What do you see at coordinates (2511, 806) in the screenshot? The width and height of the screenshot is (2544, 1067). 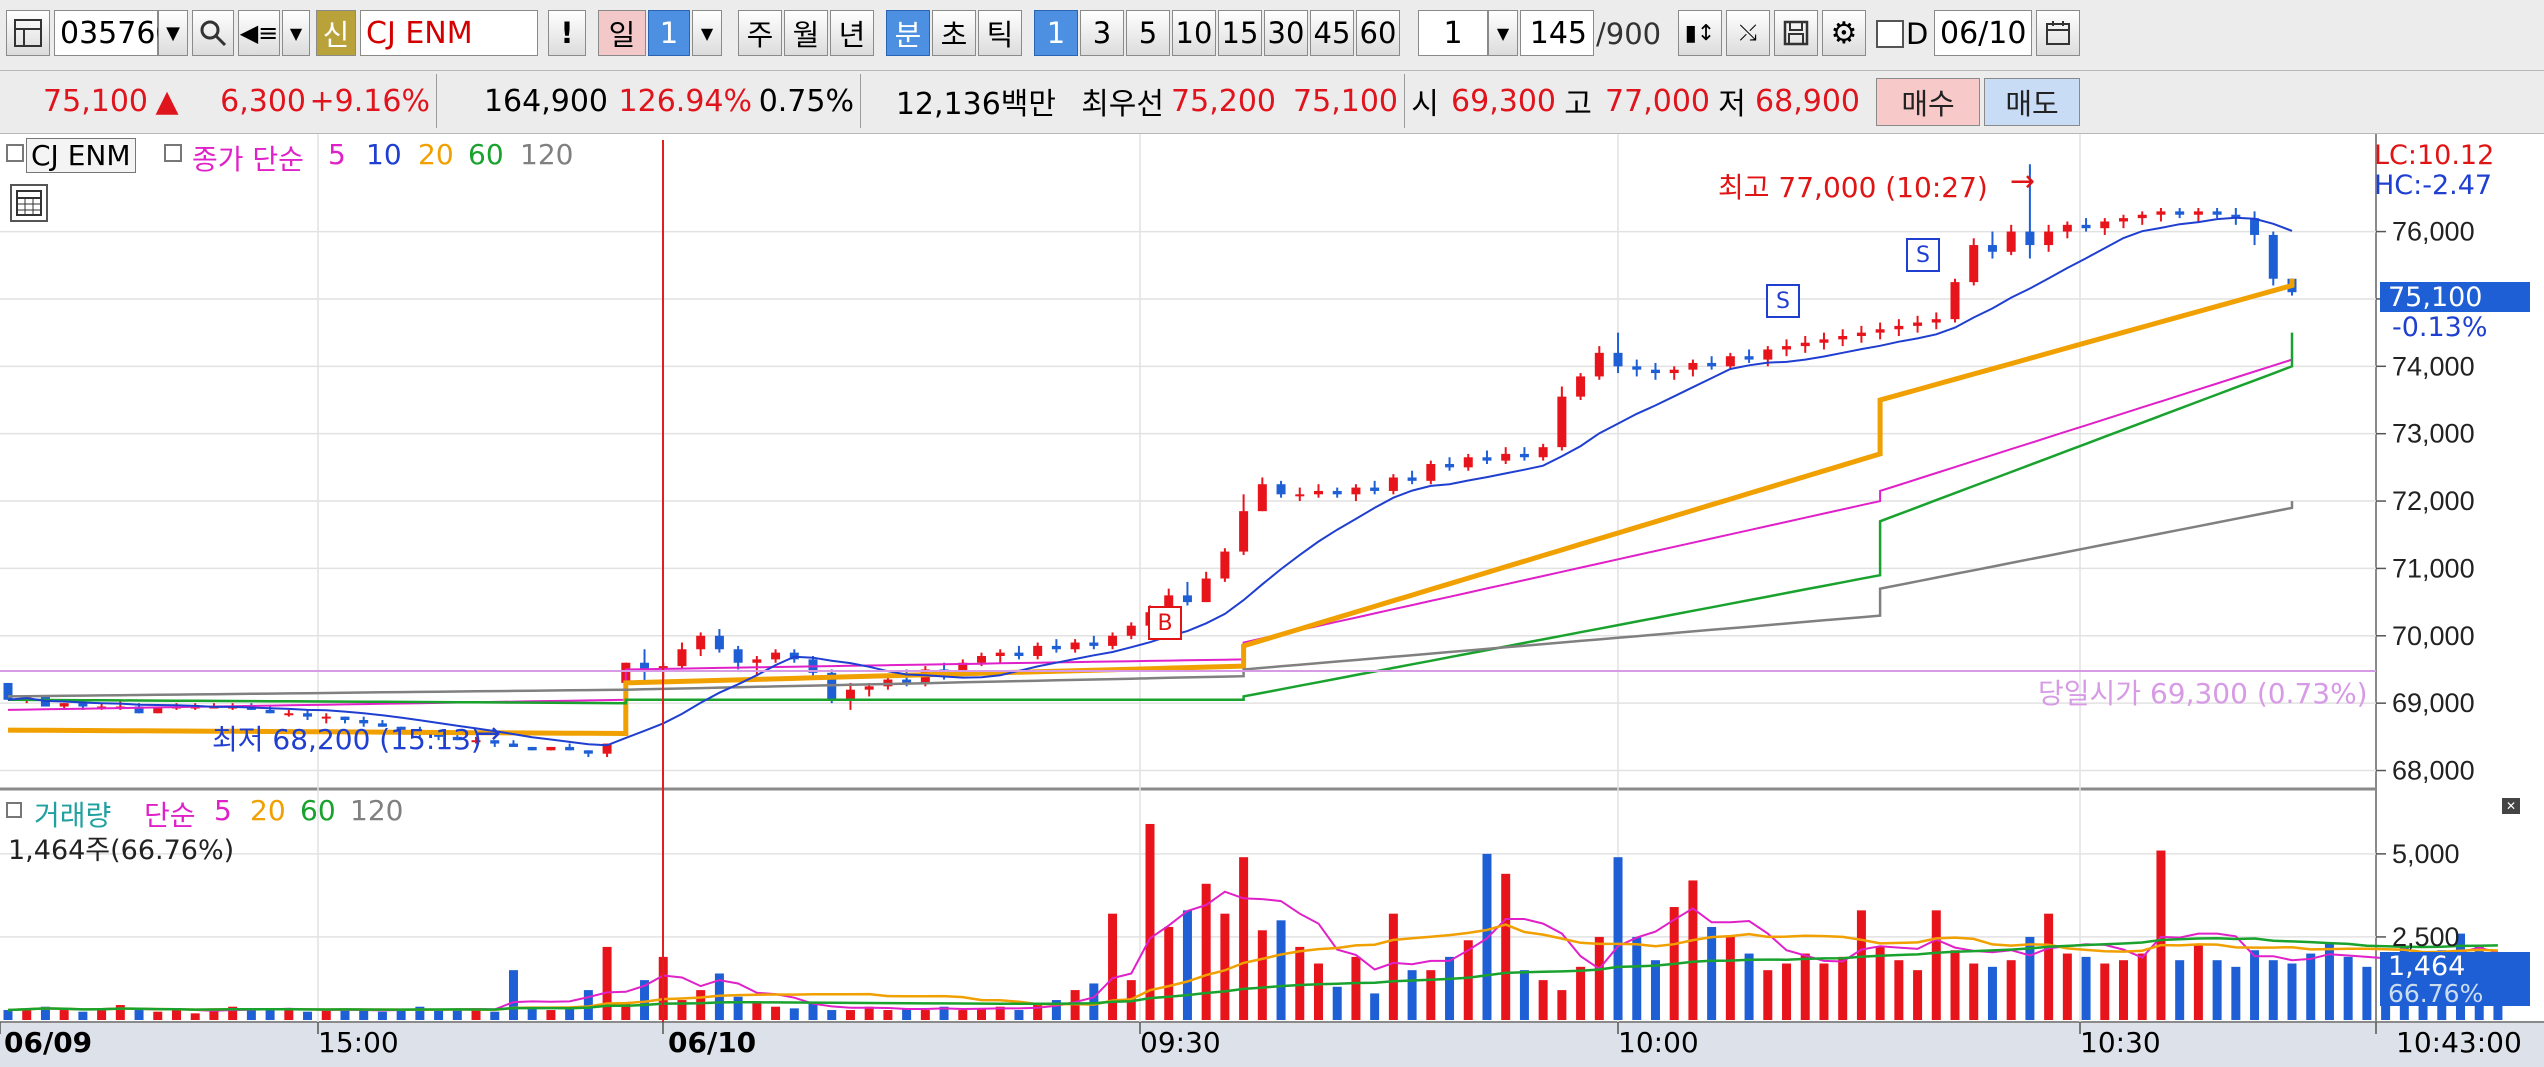 I see `close-panel-icon: ✕` at bounding box center [2511, 806].